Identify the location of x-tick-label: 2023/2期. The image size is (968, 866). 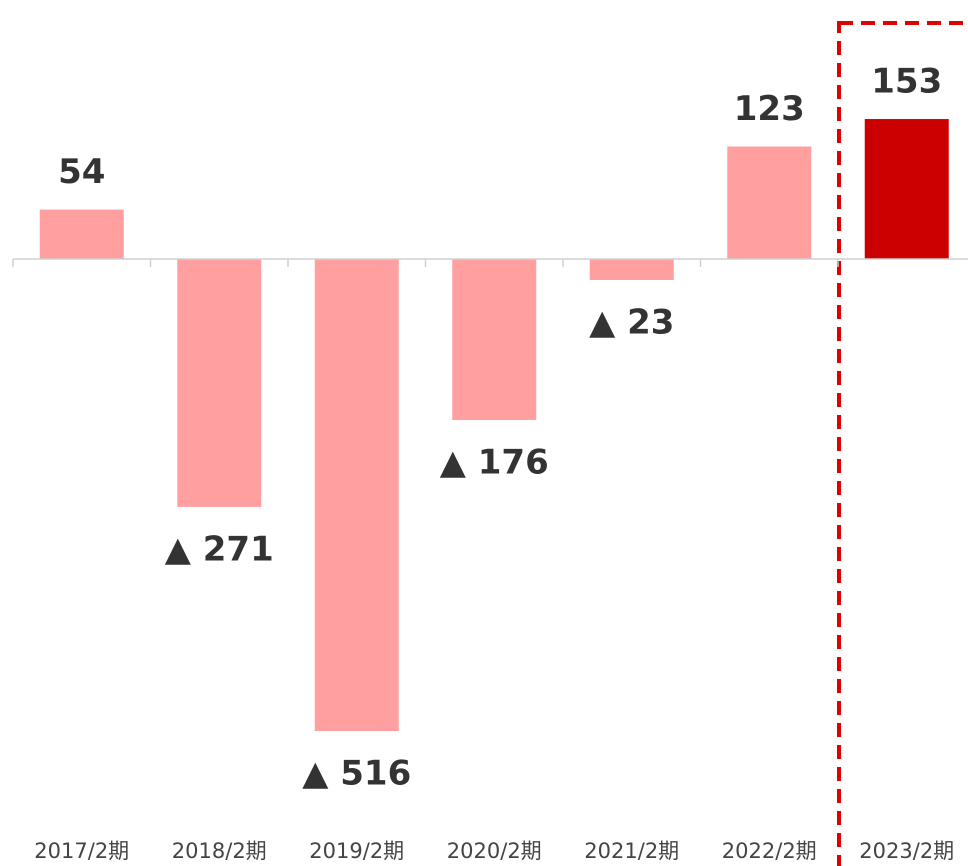
(906, 851).